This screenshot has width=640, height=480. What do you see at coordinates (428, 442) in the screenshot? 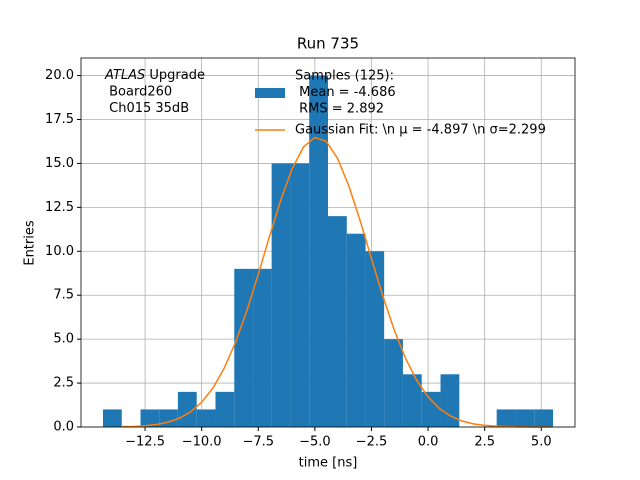
I see `x-tick-label: 0.0` at bounding box center [428, 442].